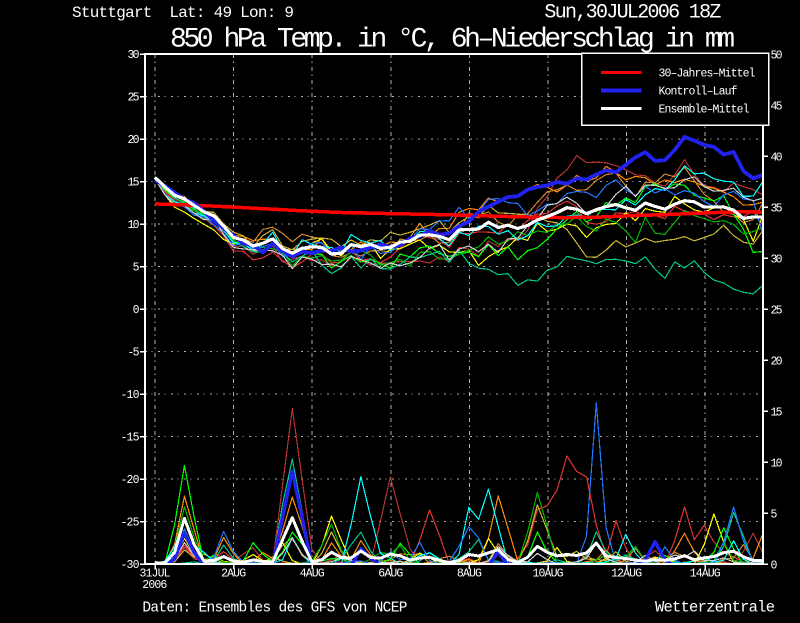  What do you see at coordinates (130, 438) in the screenshot?
I see `svg-text: -15` at bounding box center [130, 438].